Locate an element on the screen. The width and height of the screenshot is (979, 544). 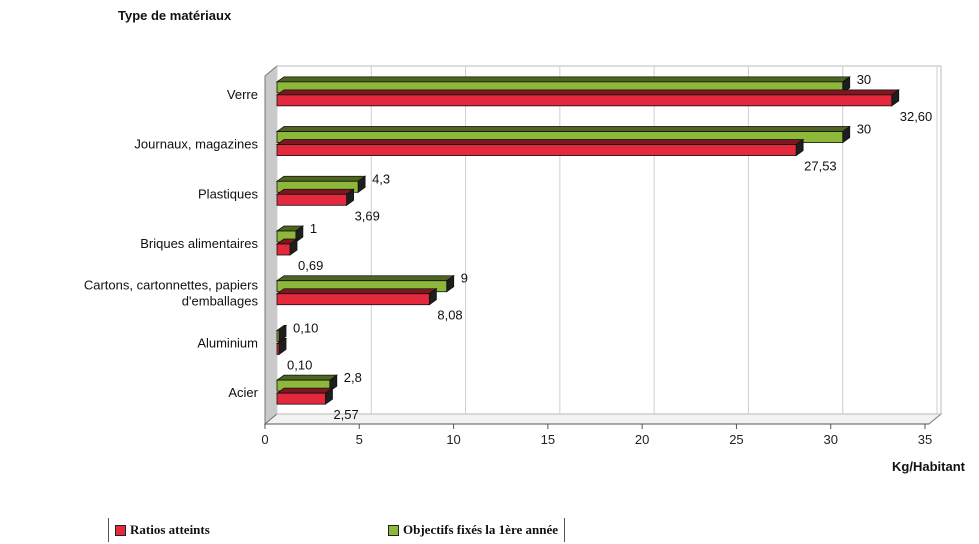
legend-item-ratios: Ratios atteints is located at coordinates (159, 530).